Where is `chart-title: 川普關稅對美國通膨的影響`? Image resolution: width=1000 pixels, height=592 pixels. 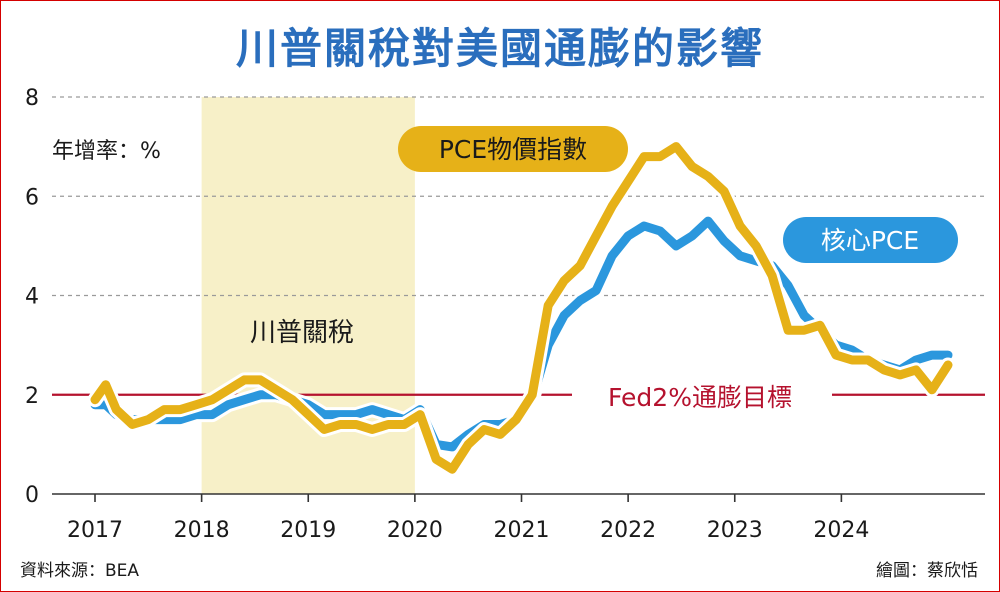 chart-title: 川普關稅對美國通膨的影響 is located at coordinates (500, 48).